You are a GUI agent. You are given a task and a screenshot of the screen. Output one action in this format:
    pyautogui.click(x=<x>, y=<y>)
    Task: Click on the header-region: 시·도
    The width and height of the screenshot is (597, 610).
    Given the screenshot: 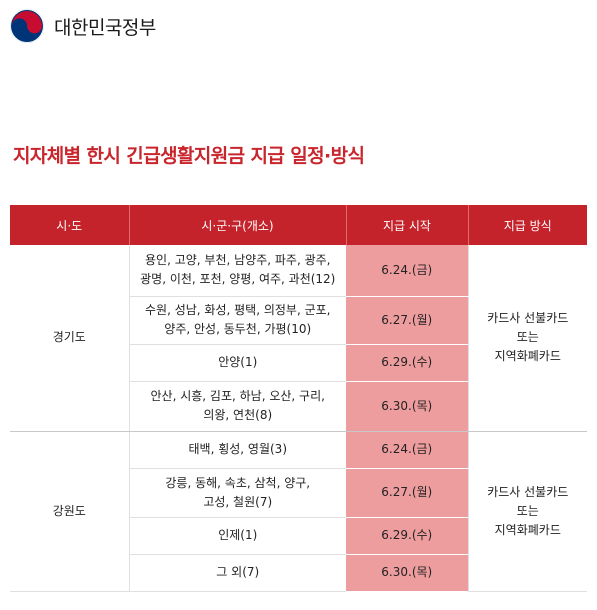 What is the action you would take?
    pyautogui.click(x=69, y=225)
    